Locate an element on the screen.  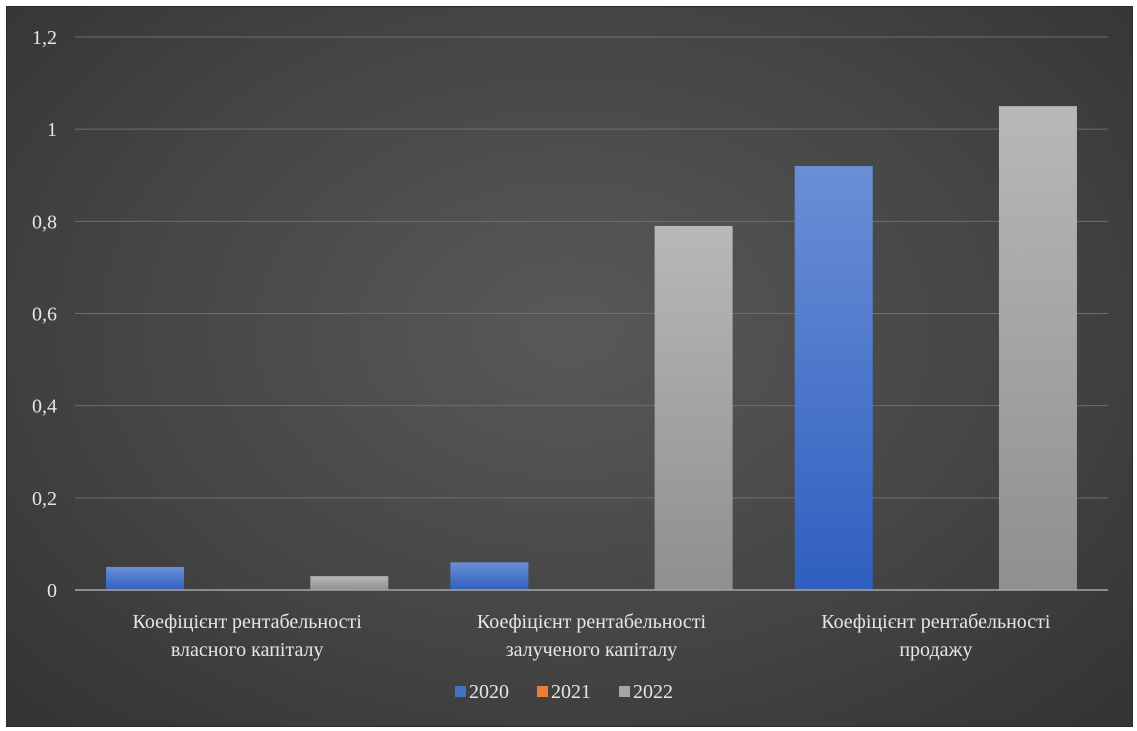
legend-swatch-2021 is located at coordinates (542, 691).